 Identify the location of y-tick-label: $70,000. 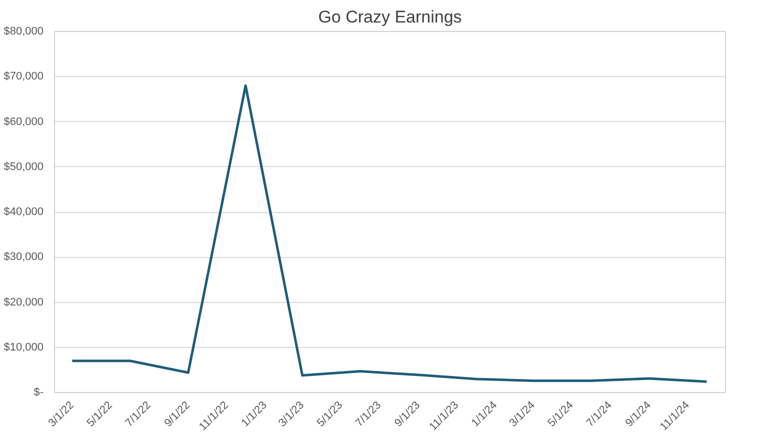
(24, 76).